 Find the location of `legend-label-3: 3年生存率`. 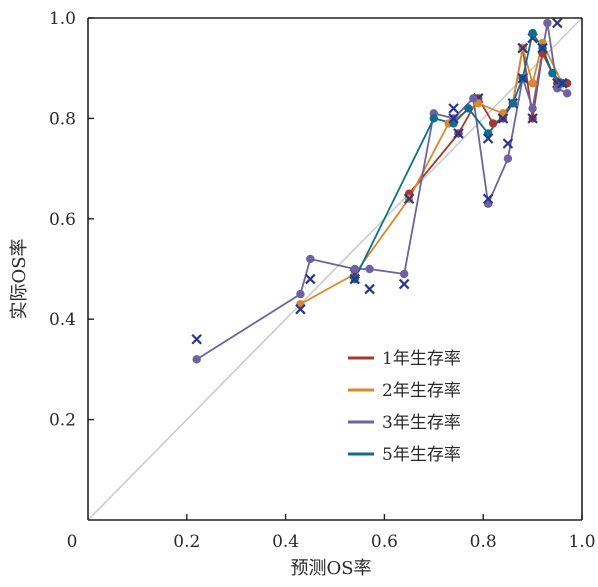

legend-label-3: 3年生存率 is located at coordinates (421, 423).